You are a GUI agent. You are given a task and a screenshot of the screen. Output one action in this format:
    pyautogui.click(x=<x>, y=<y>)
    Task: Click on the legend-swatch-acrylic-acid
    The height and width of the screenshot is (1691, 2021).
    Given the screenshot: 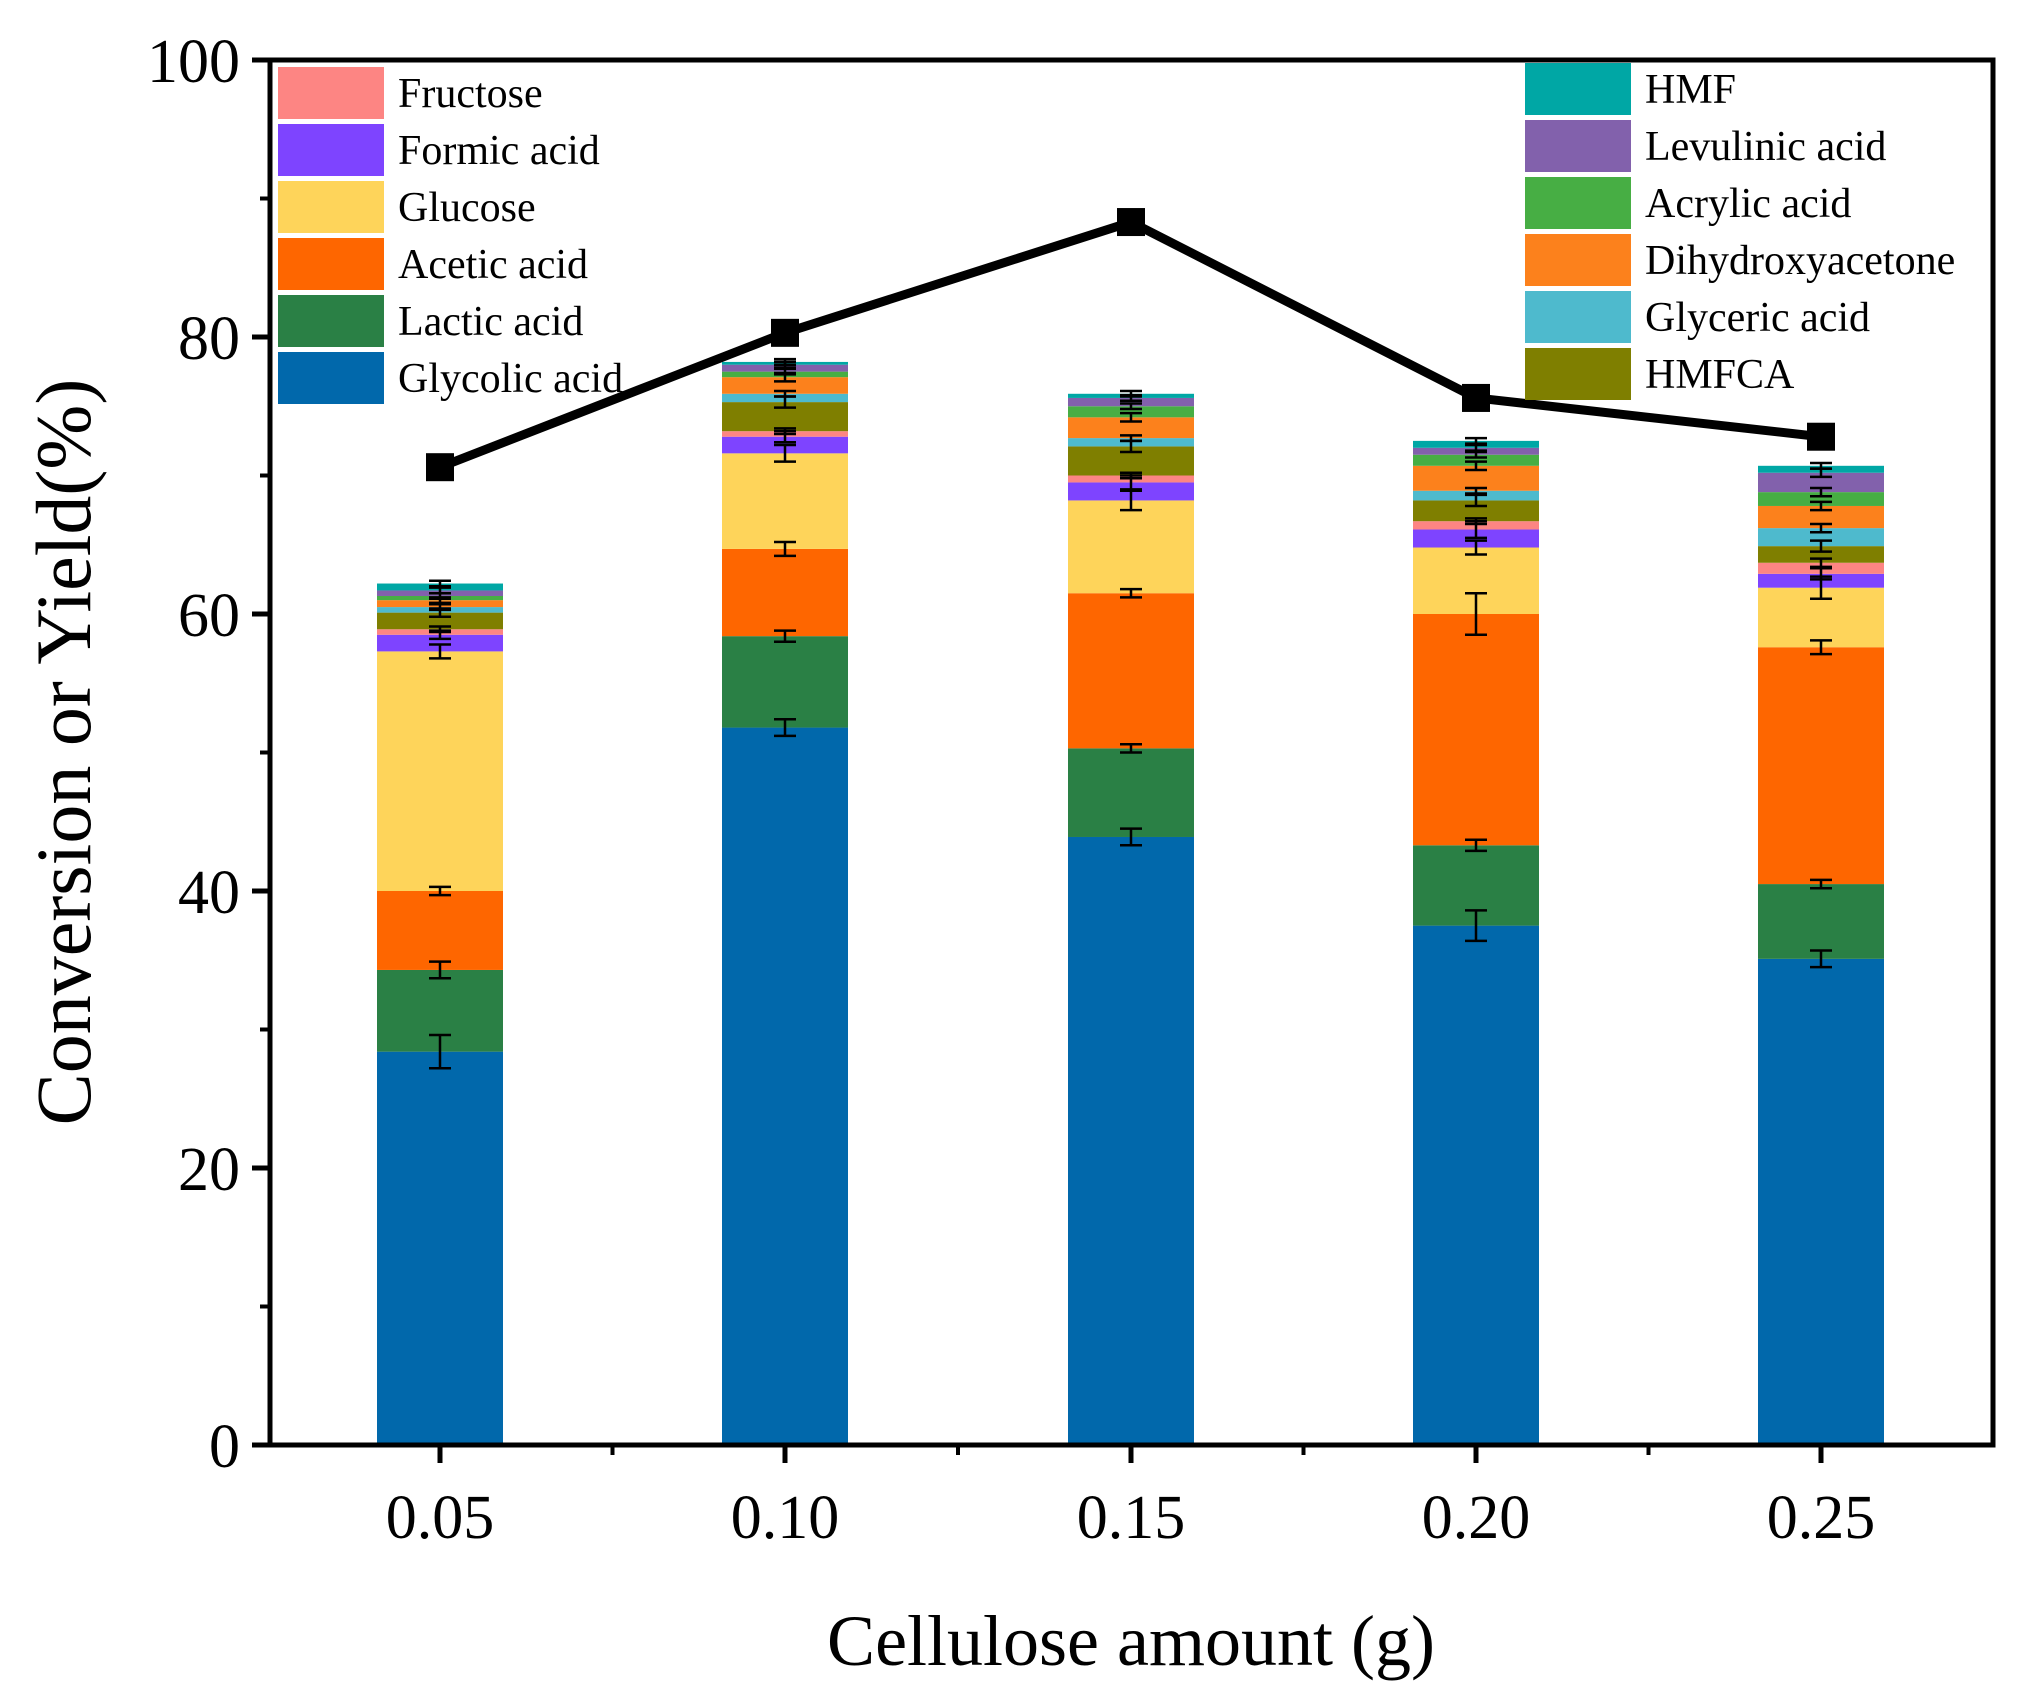 What is the action you would take?
    pyautogui.click(x=1578, y=203)
    